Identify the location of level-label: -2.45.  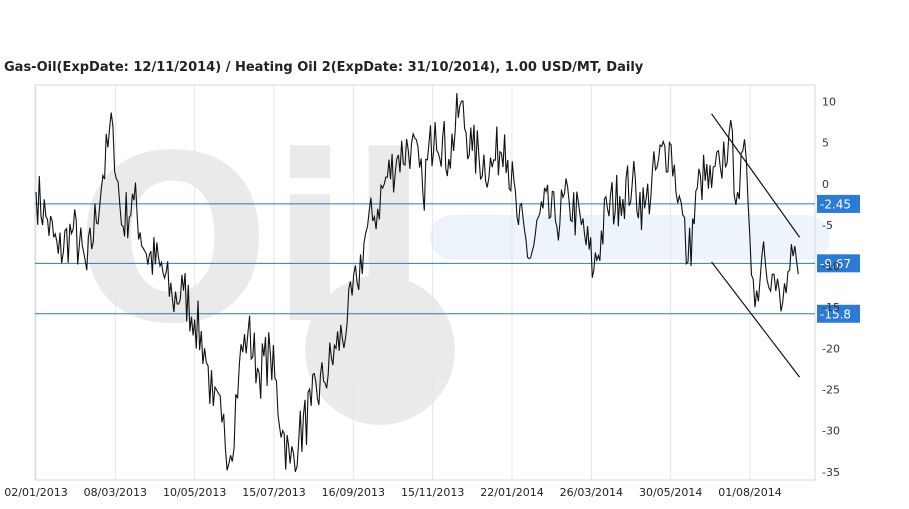
(835, 204).